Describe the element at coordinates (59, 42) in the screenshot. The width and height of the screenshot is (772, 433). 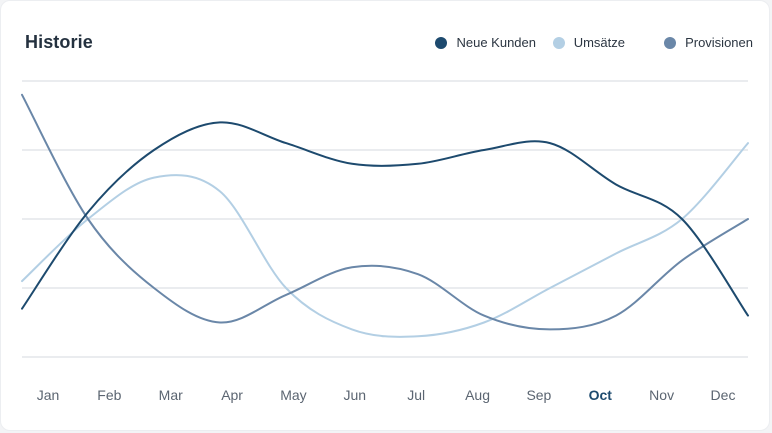
I see `chart-title: Historie` at that location.